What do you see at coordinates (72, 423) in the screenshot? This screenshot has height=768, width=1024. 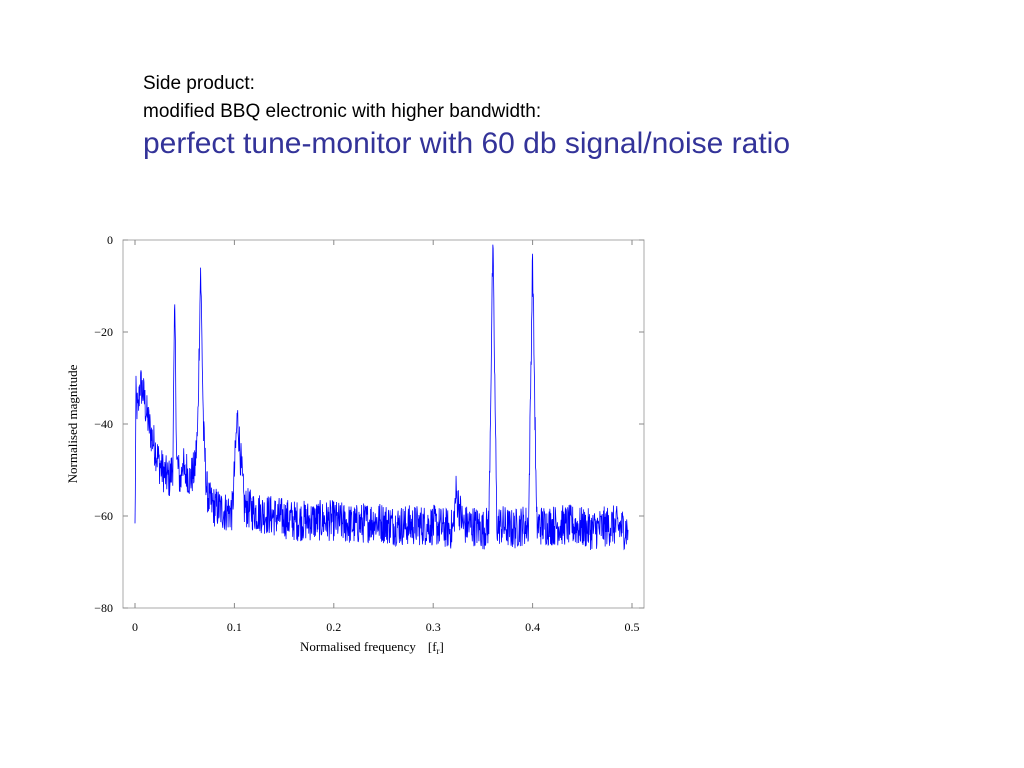 I see `y-axis-title: Normalised magnitude` at bounding box center [72, 423].